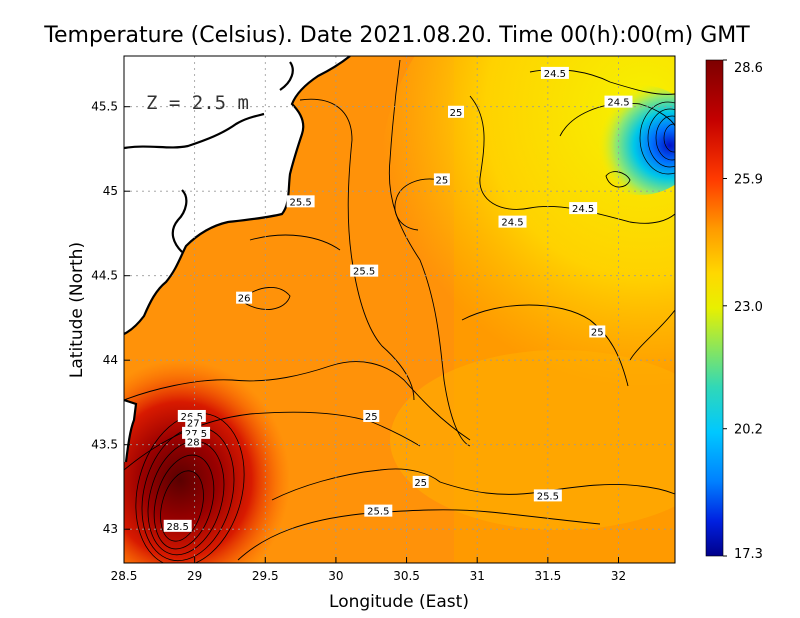 This screenshot has height=618, width=800. What do you see at coordinates (110, 318) in the screenshot?
I see `y-axis-ticks: 43 43.5 44 44.5 45 45.5` at bounding box center [110, 318].